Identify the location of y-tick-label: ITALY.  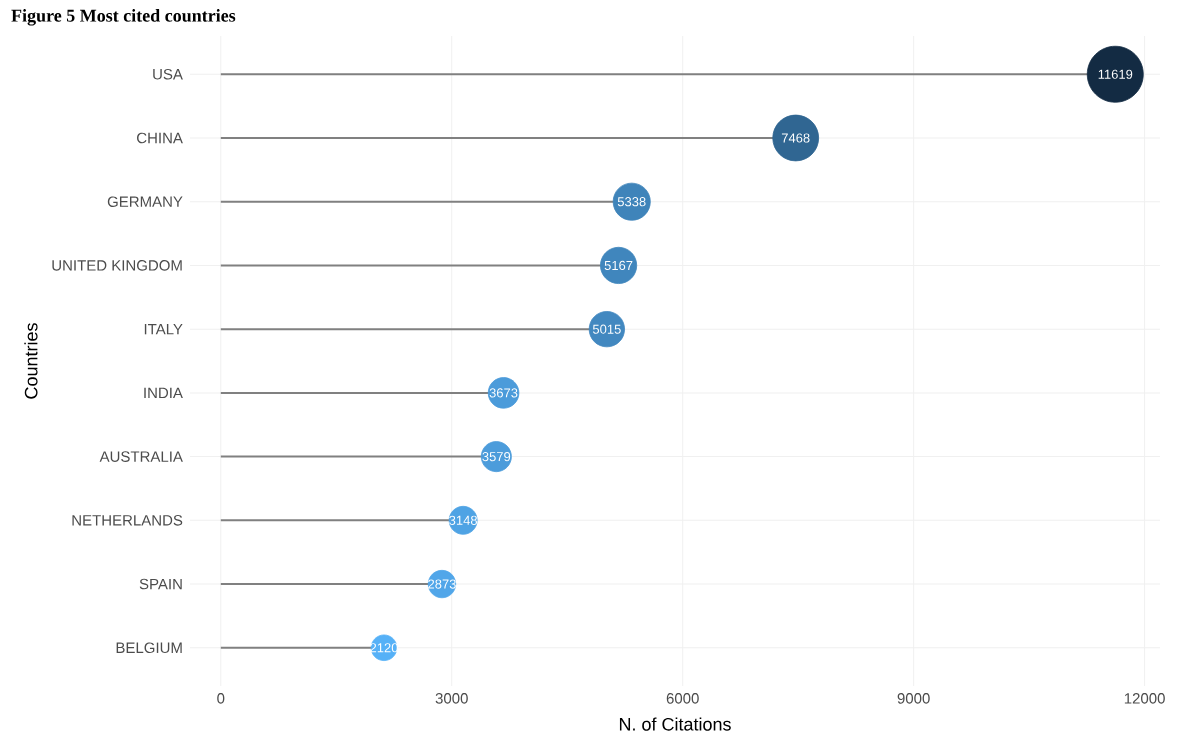
(163, 329).